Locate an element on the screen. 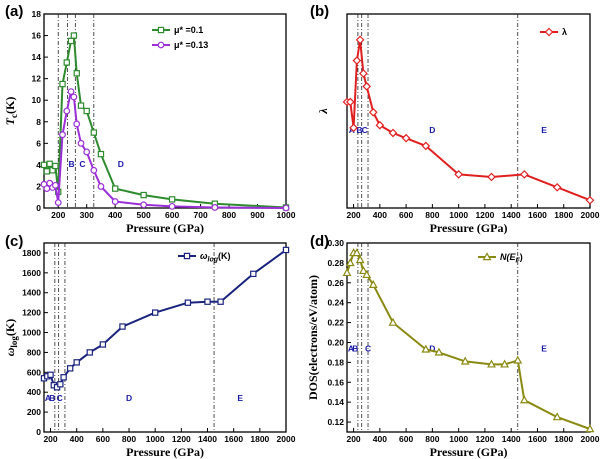  x-tick-label: 1400 is located at coordinates (207, 439).